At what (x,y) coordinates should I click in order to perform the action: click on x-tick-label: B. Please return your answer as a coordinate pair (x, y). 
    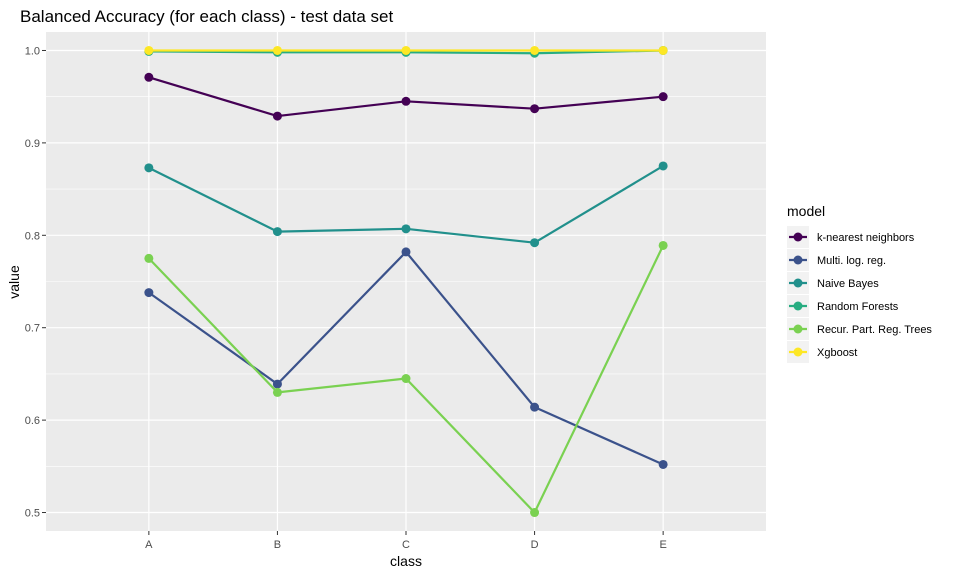
    Looking at the image, I should click on (277, 545).